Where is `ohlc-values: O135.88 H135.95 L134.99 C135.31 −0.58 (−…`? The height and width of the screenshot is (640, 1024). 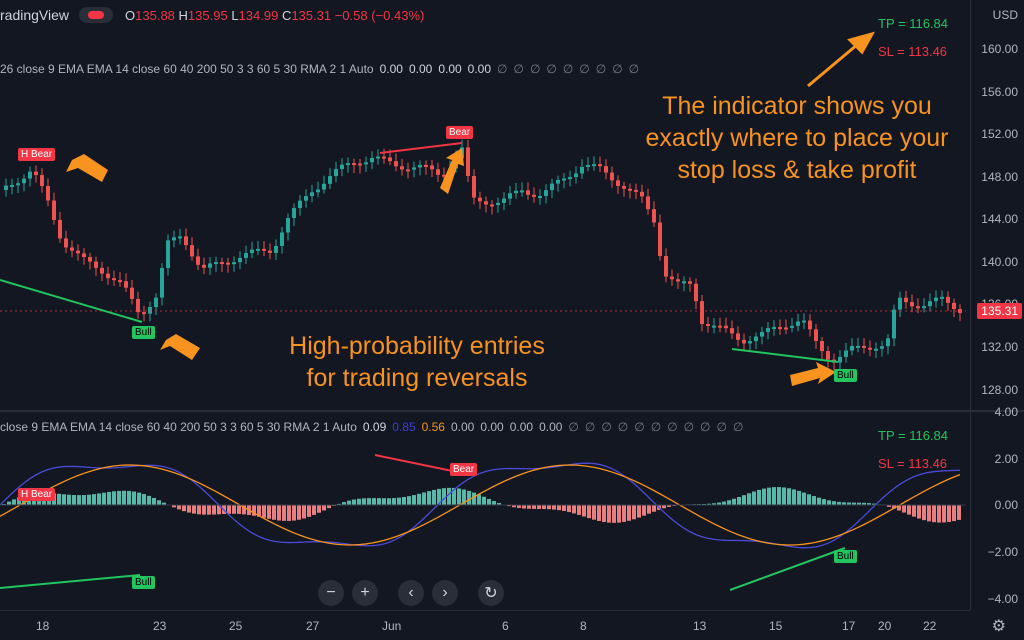
ohlc-values: O135.88 H135.95 L134.99 C135.31 −0.58 (−… is located at coordinates (275, 15).